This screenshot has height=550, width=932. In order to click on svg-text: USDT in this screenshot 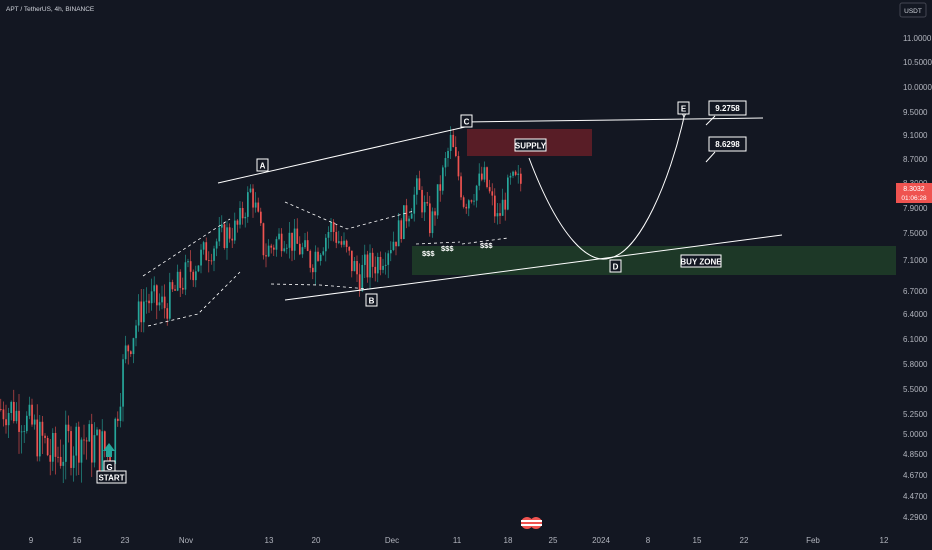, I will do `click(913, 11)`.